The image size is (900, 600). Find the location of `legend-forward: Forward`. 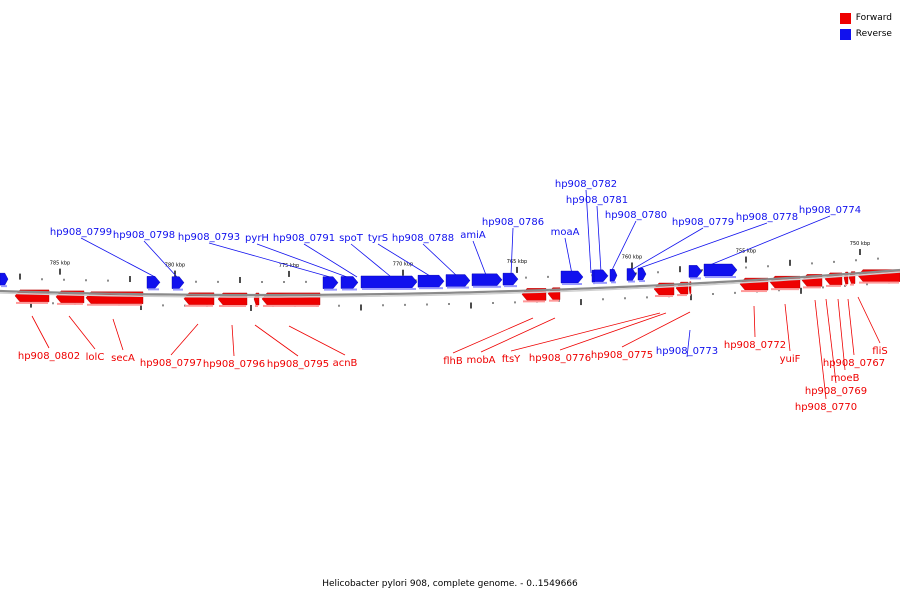

legend-forward: Forward is located at coordinates (865, 18).